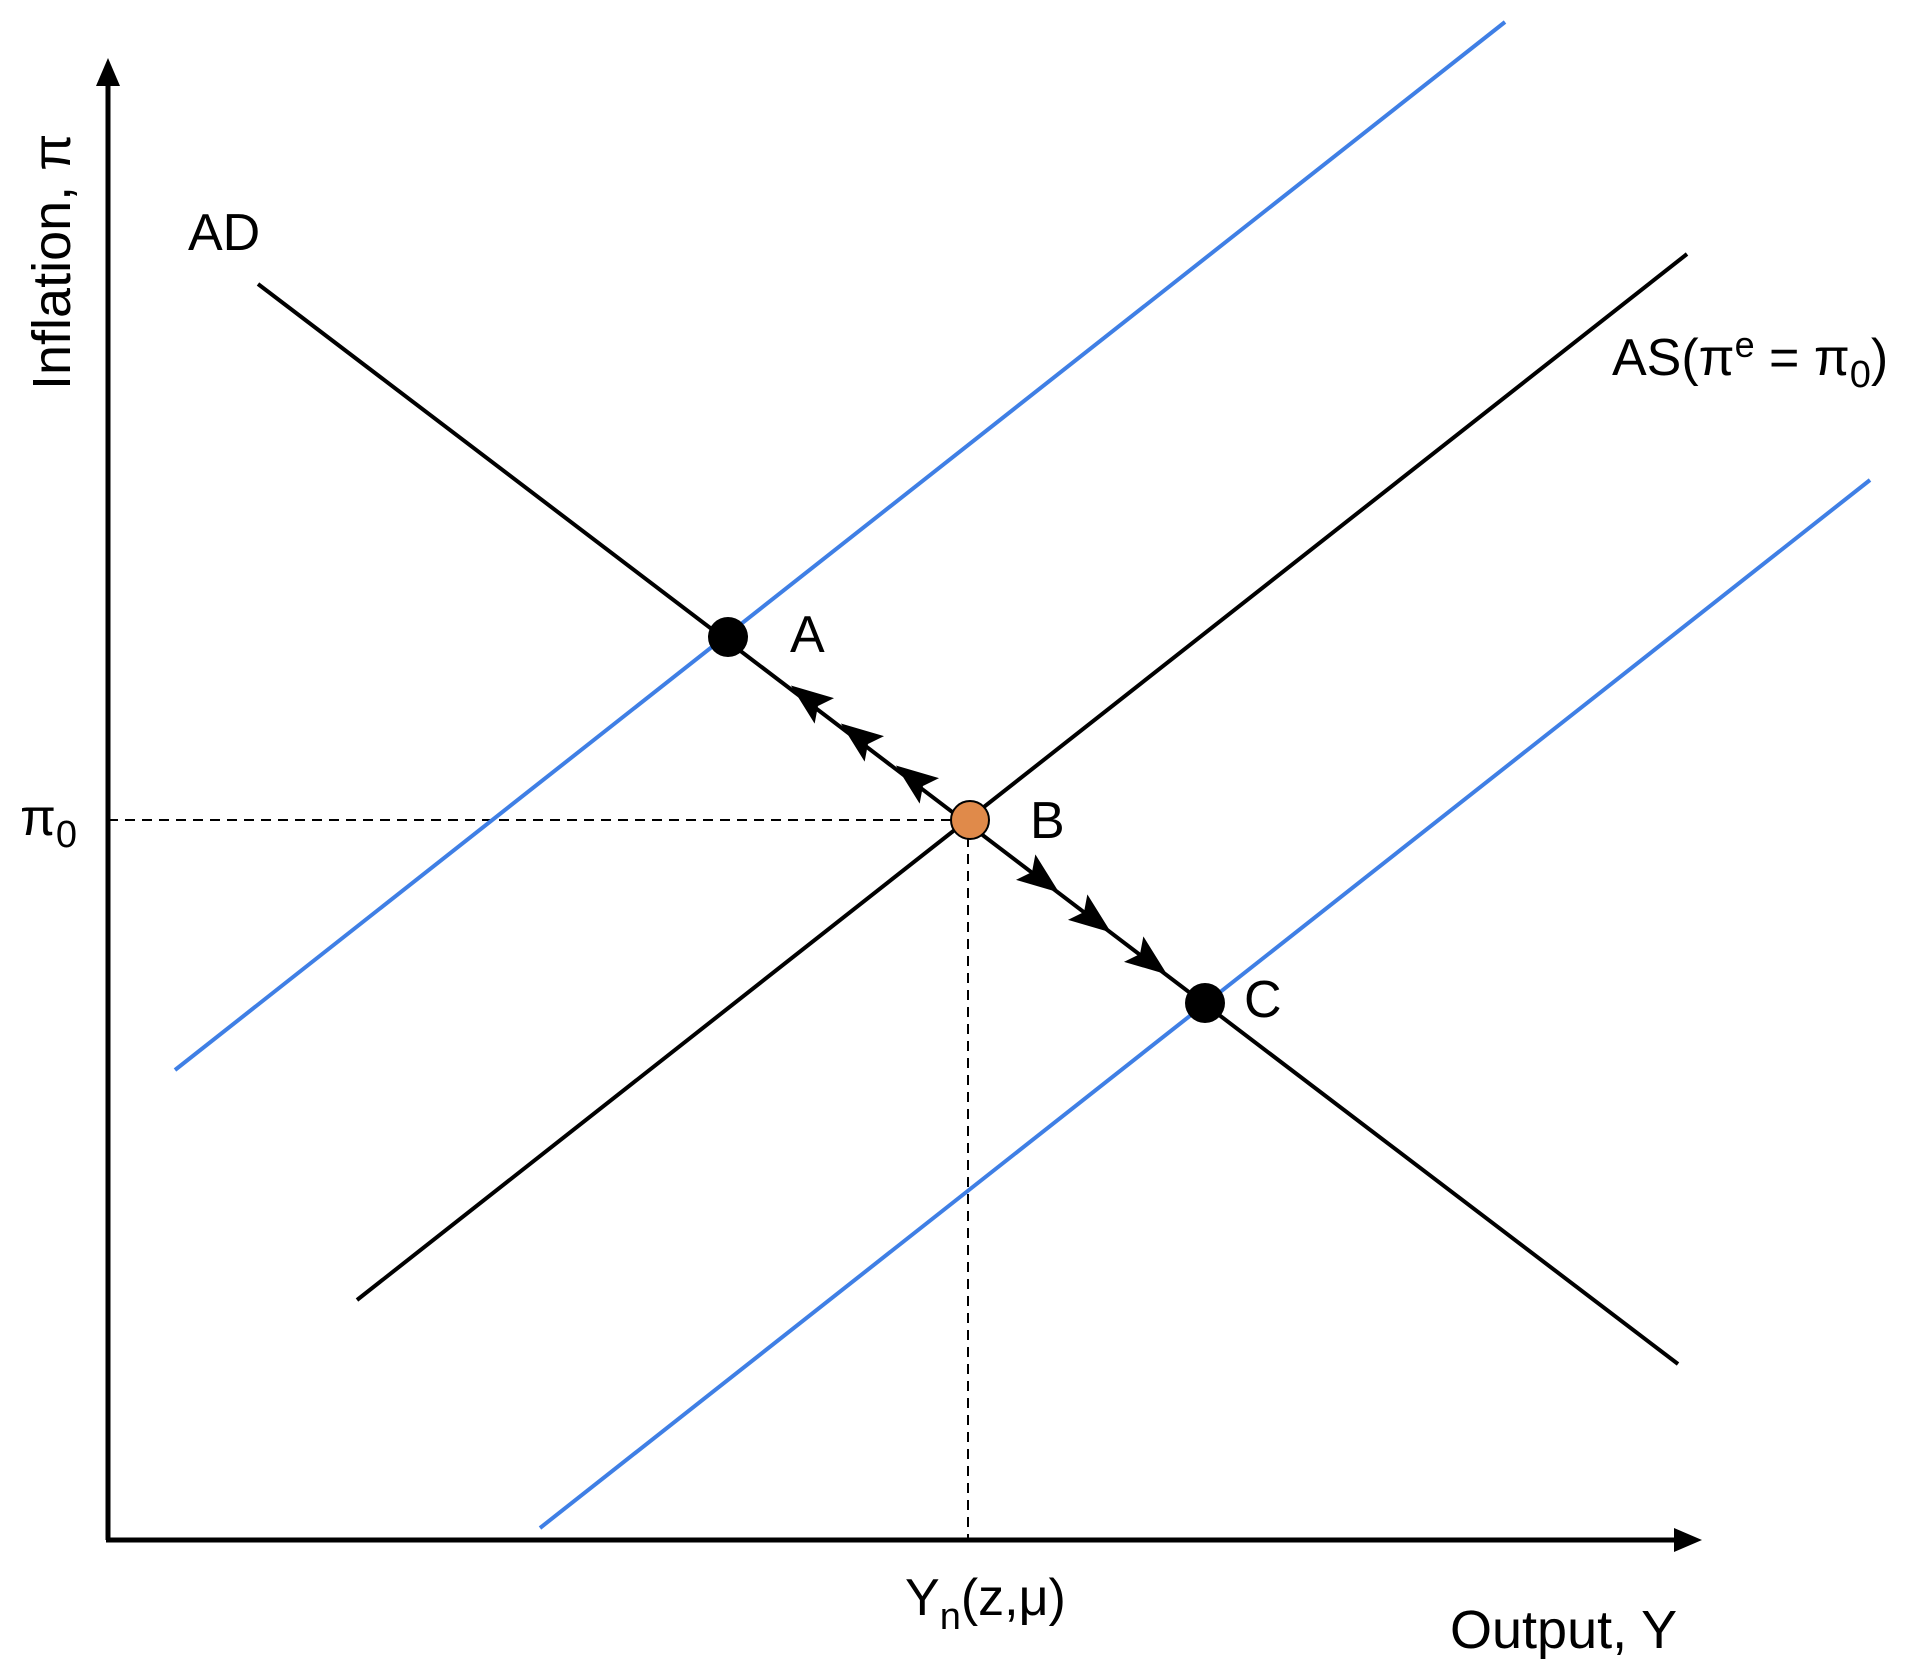 The height and width of the screenshot is (1664, 1921). Describe the element at coordinates (807, 635) in the screenshot. I see `point-a-label: A` at that location.